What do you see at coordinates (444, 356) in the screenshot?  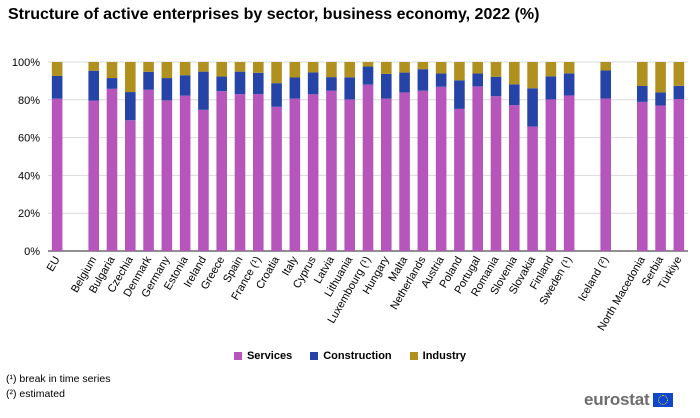 I see `legend-label-industry: Industry` at bounding box center [444, 356].